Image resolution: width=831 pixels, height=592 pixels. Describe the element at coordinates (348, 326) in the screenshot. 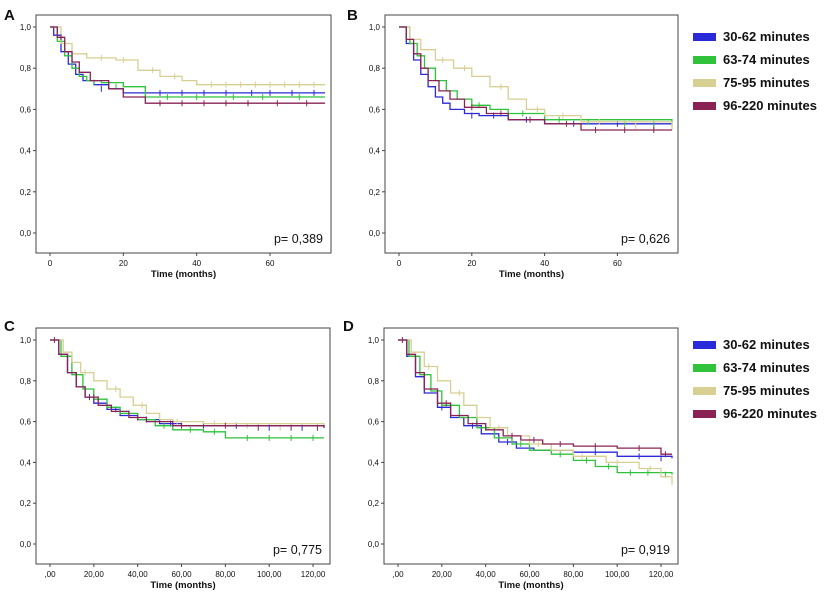

I see `panel-letter: D` at that location.